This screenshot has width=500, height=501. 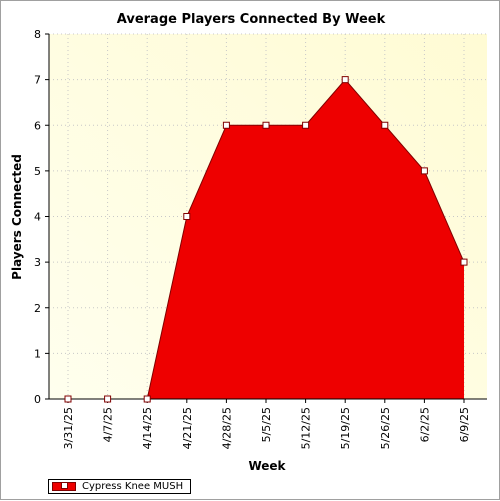 What do you see at coordinates (187, 428) in the screenshot?
I see `x-tick-label: 4/21/25` at bounding box center [187, 428].